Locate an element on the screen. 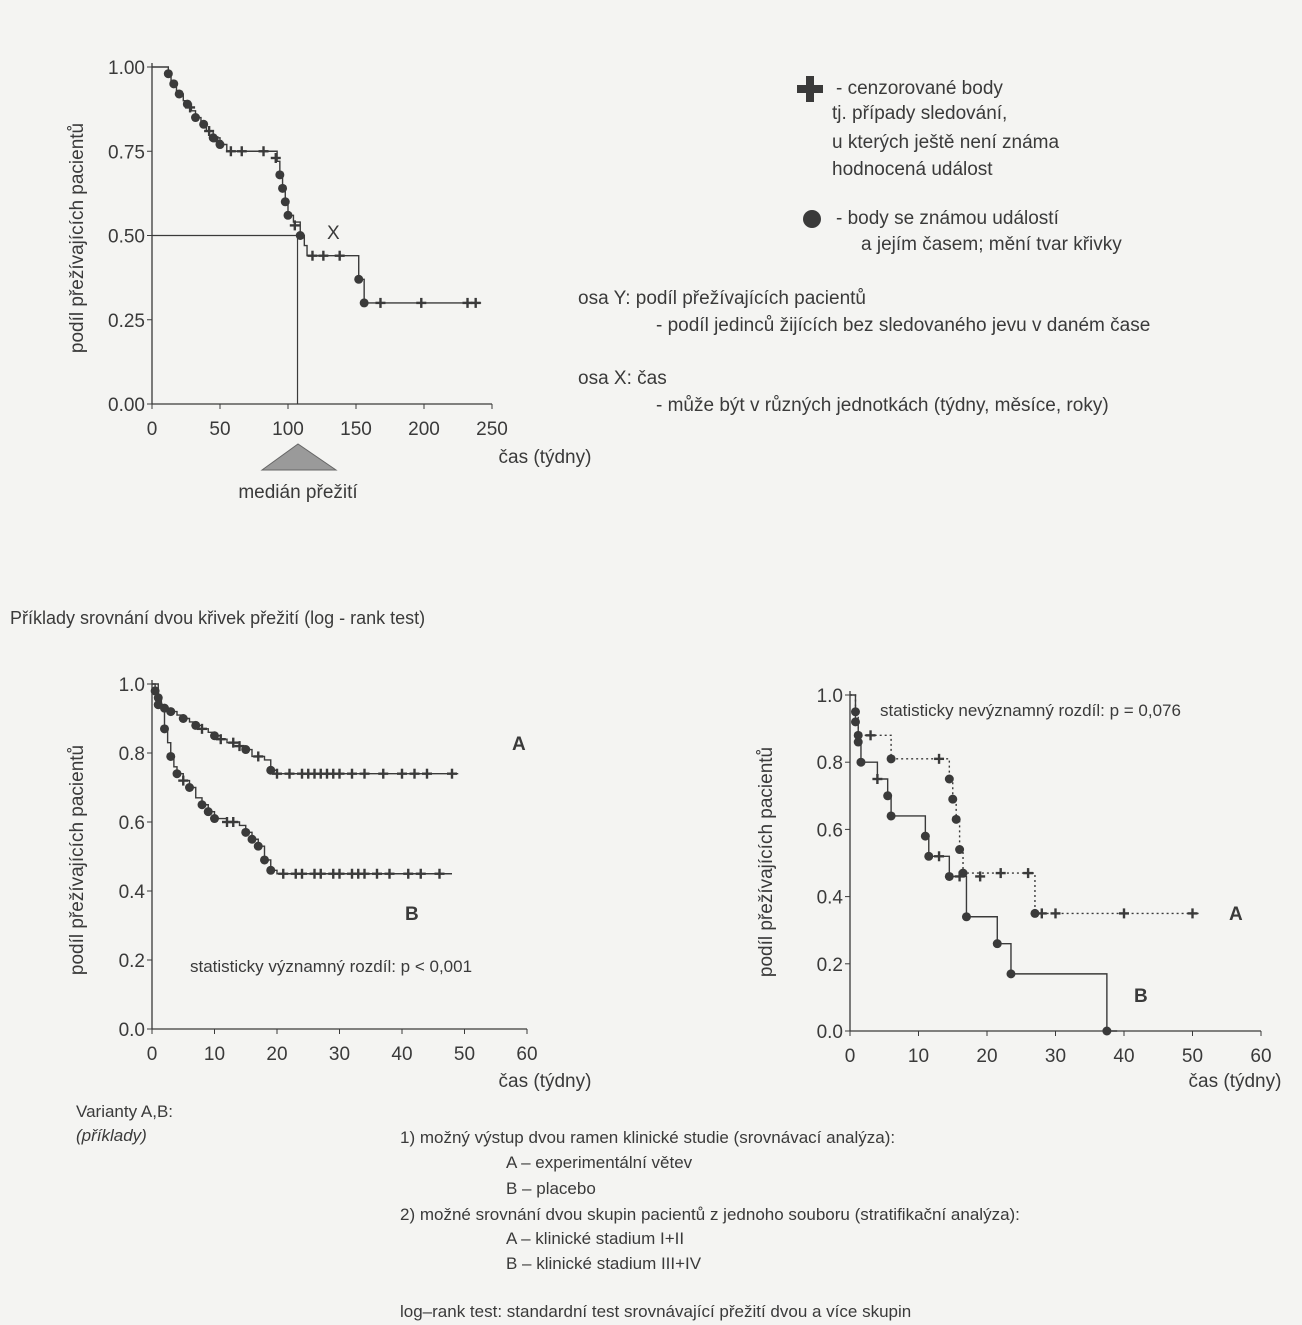 The image size is (1302, 1325). tick-labels: 0 10 20 30 40 50 60 0.0 0.2 0.4 0.6 0.8 1.0 is located at coordinates (1044, 876).